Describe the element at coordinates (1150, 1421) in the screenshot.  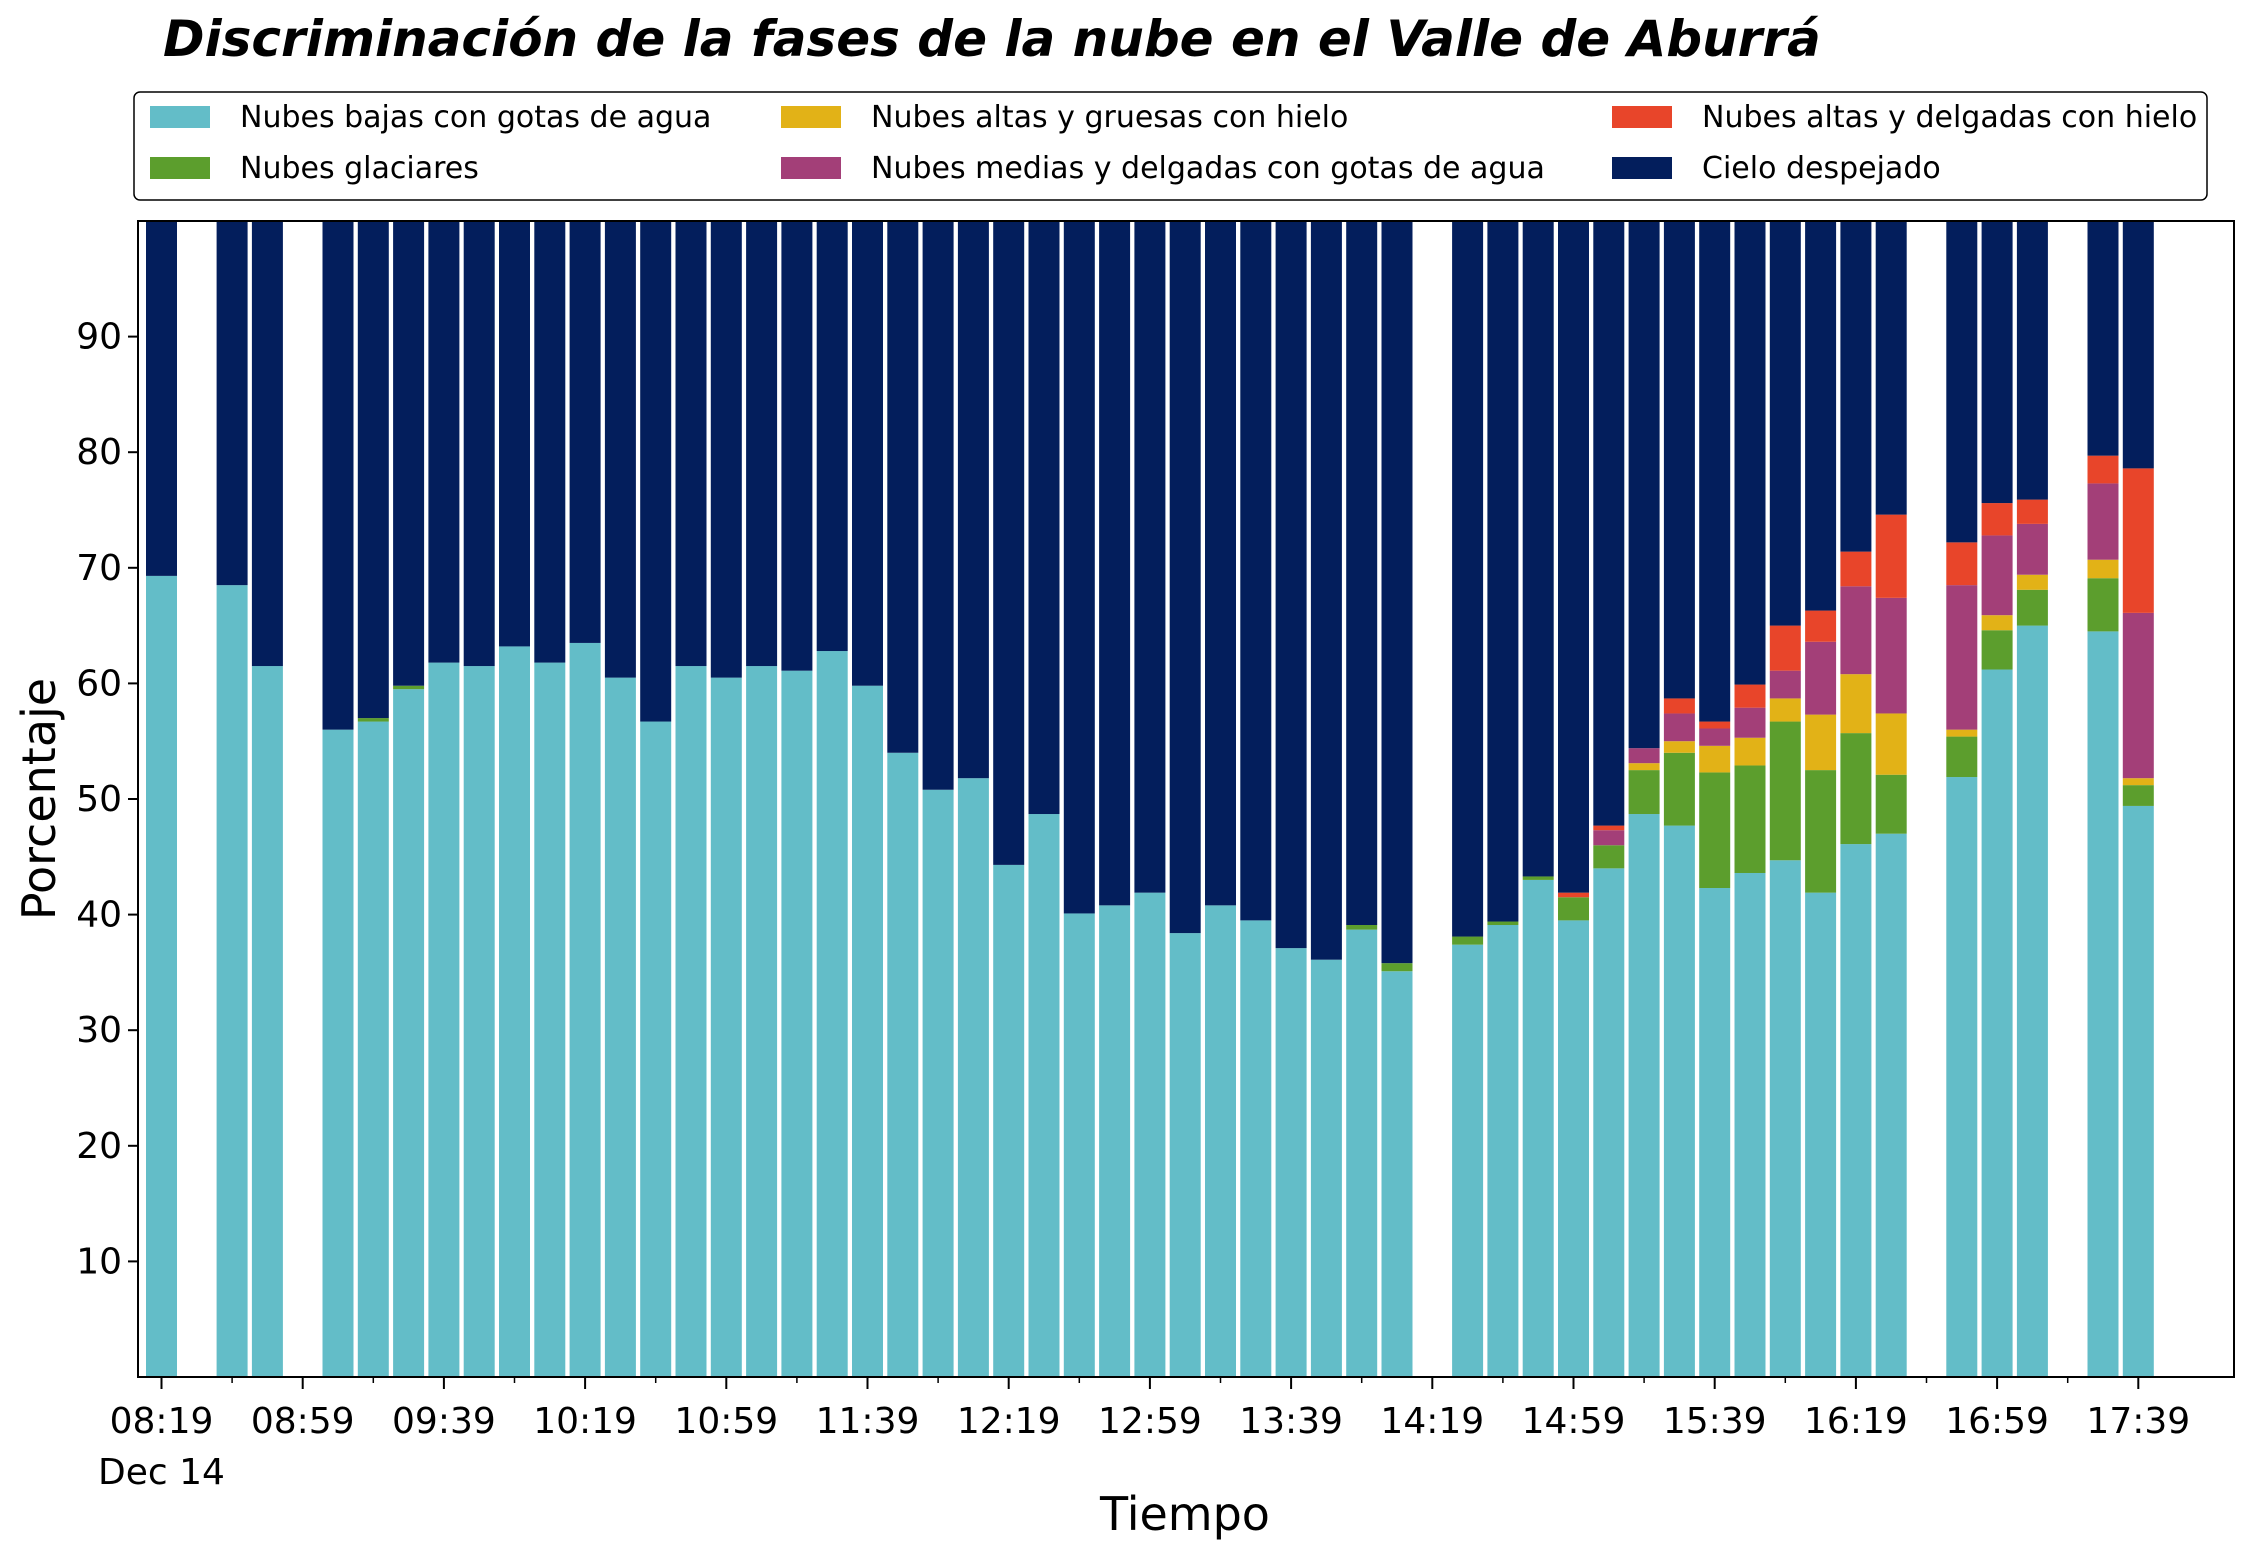
I see `x-tick-label: 12:59` at that location.